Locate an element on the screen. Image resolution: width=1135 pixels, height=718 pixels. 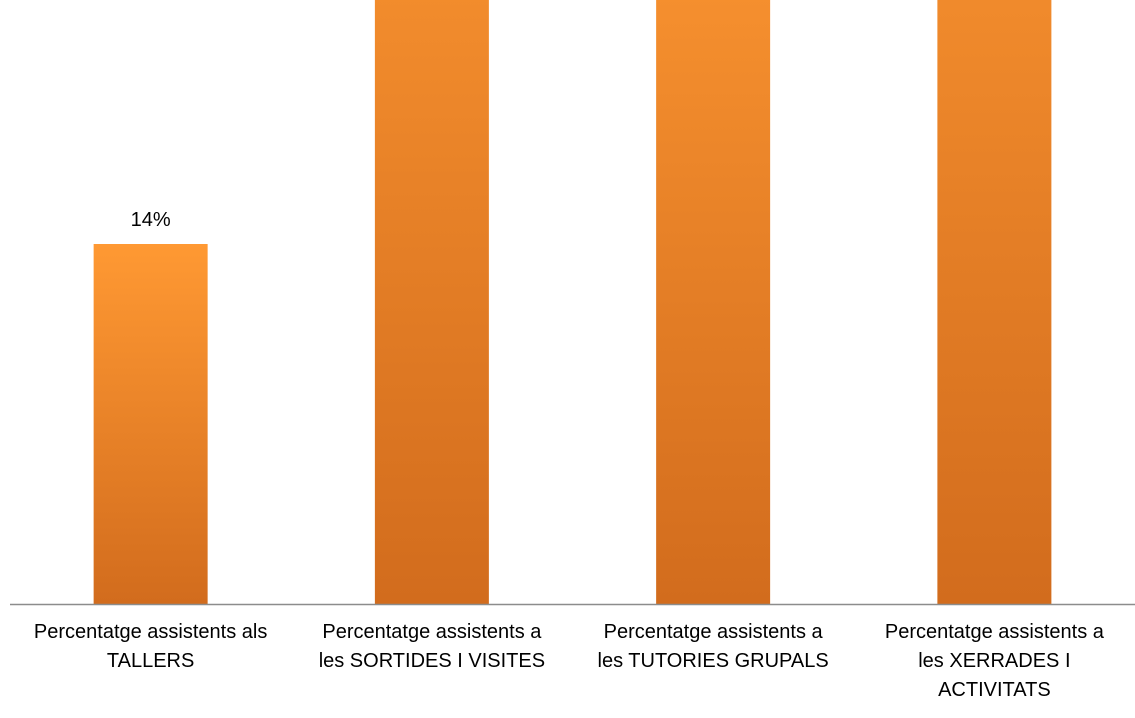
category-label-line: Percentatge assistents als is located at coordinates (150, 632).